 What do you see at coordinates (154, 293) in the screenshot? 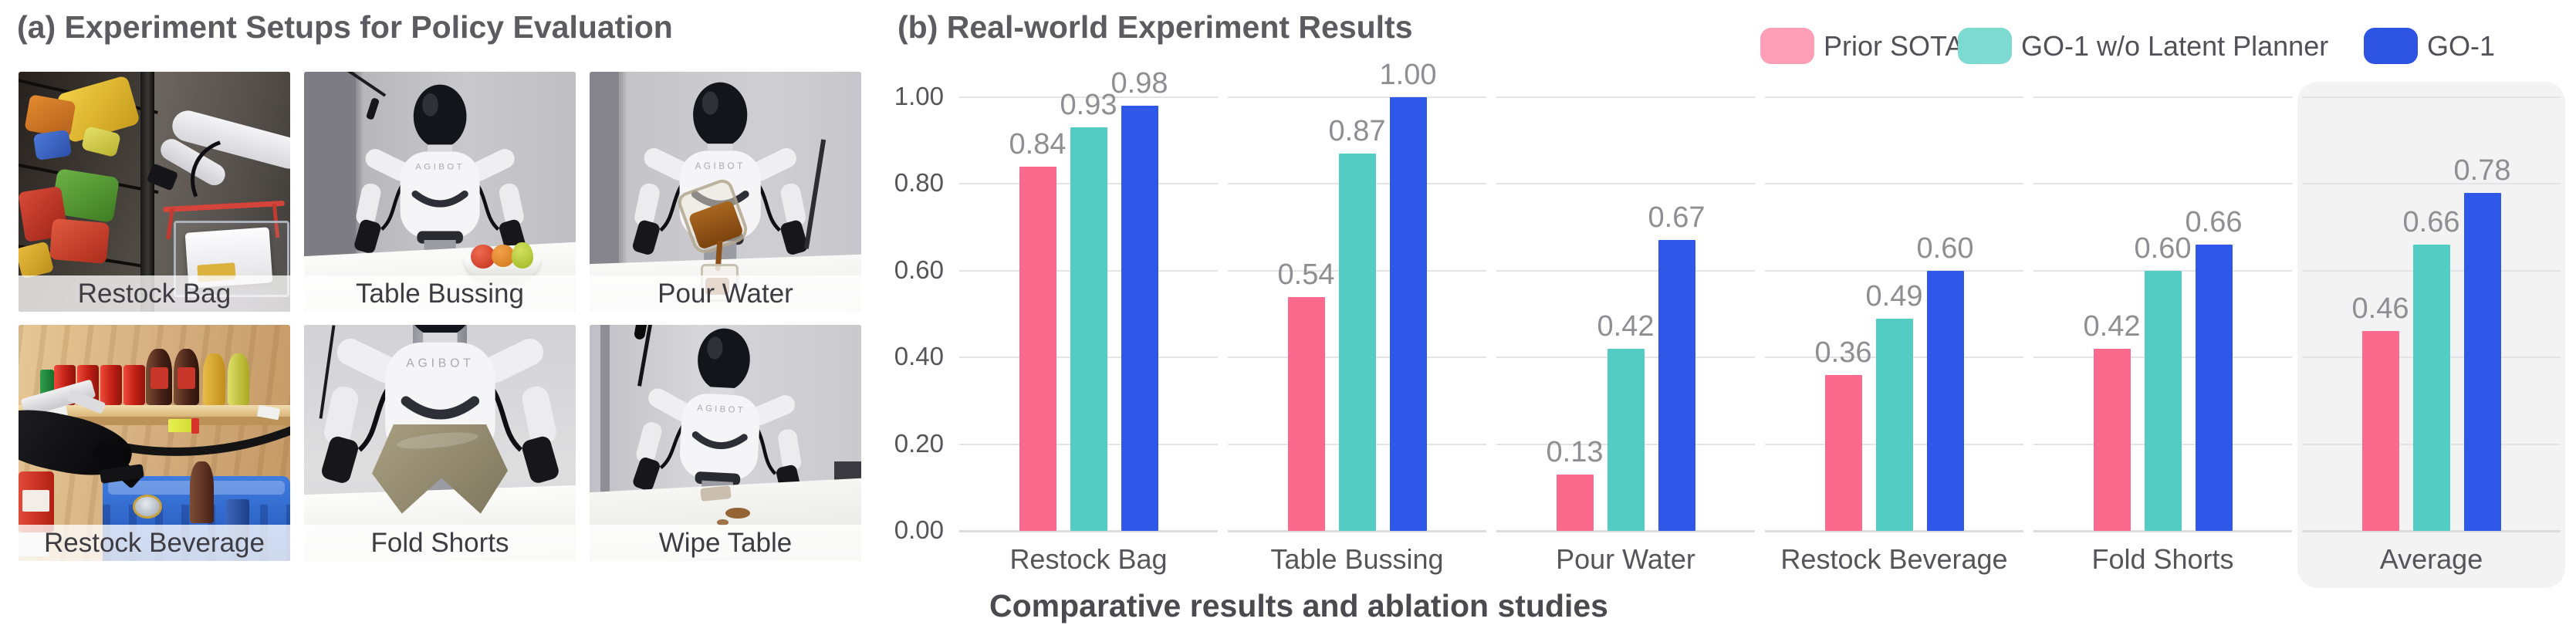
I see `photo-label: Restock Bag` at bounding box center [154, 293].